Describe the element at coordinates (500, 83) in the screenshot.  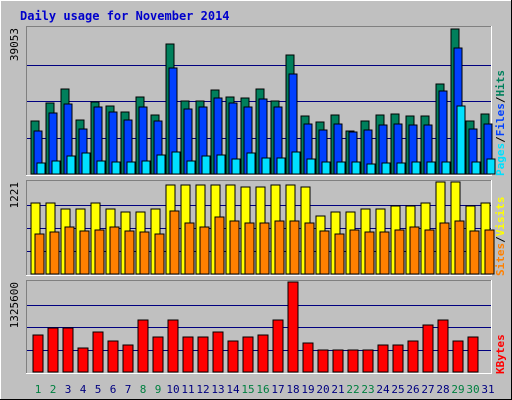
I see `legend-item-hits: Hits` at that location.